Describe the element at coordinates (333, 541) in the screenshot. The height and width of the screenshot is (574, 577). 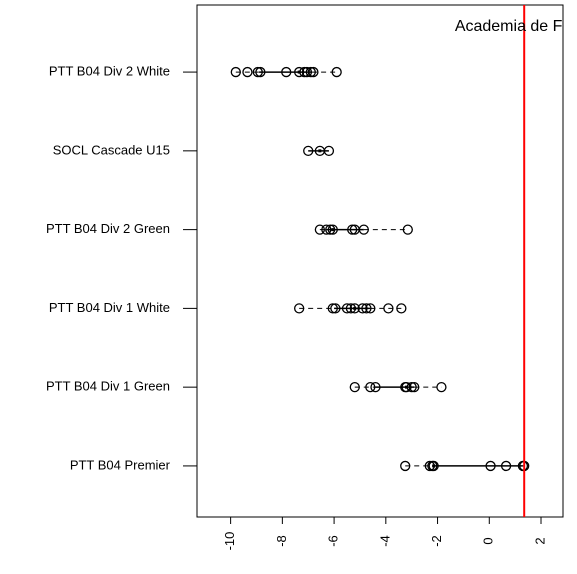
I see `x-tick-label: -6` at that location.